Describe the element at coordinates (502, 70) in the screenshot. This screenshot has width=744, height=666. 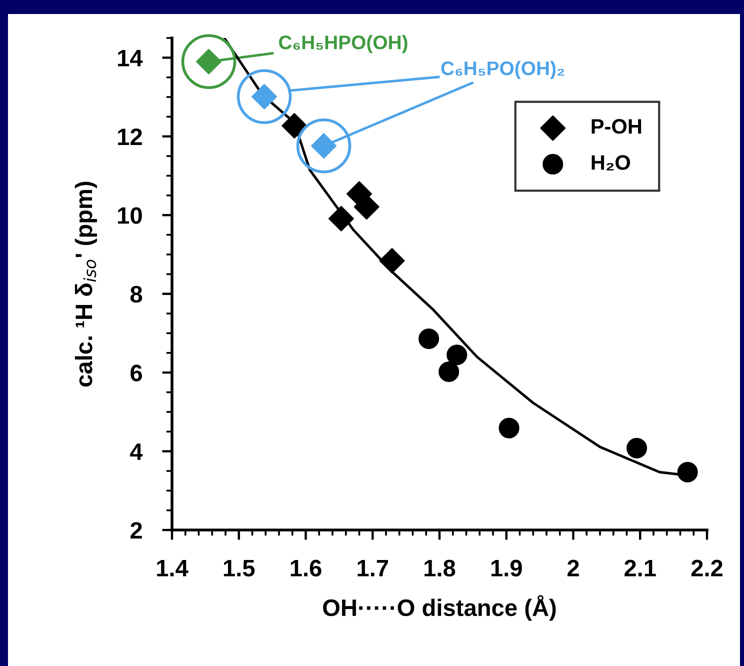
I see `annotation: C₆H₅PO(OH)₂` at that location.